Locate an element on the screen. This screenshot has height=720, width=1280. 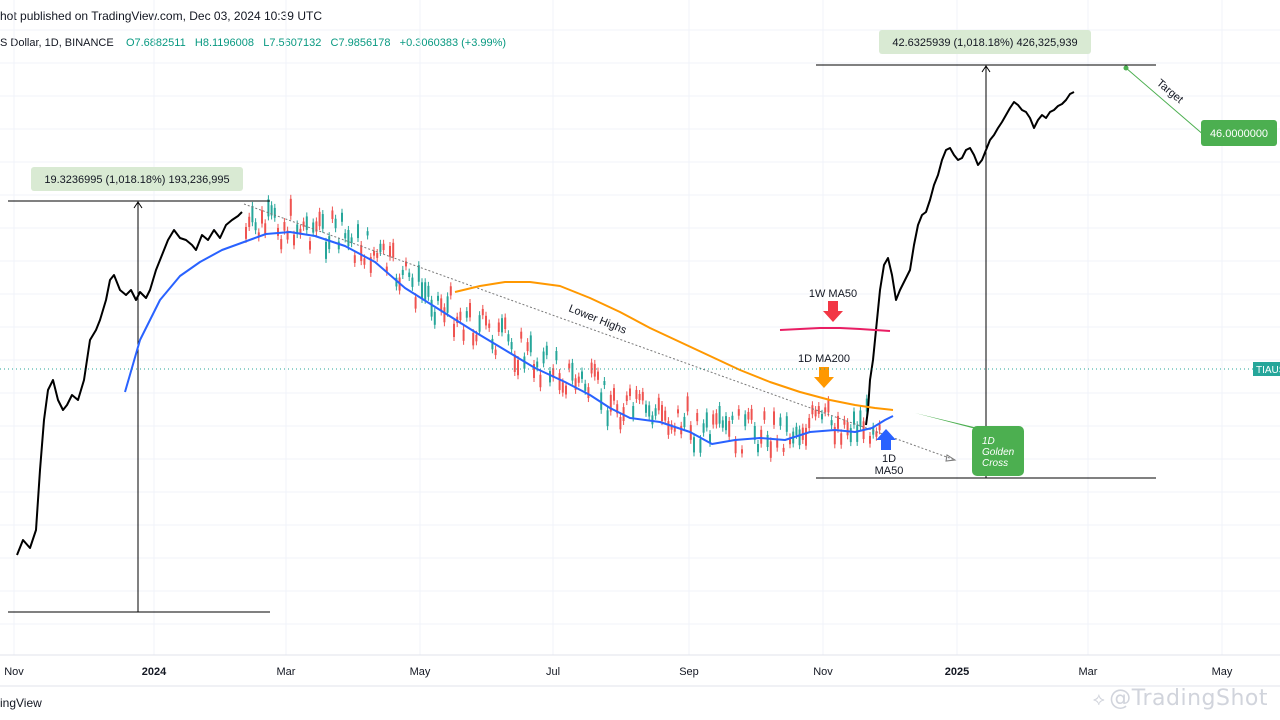
ma50-1d-label-line2: MA50 is located at coordinates (889, 471).